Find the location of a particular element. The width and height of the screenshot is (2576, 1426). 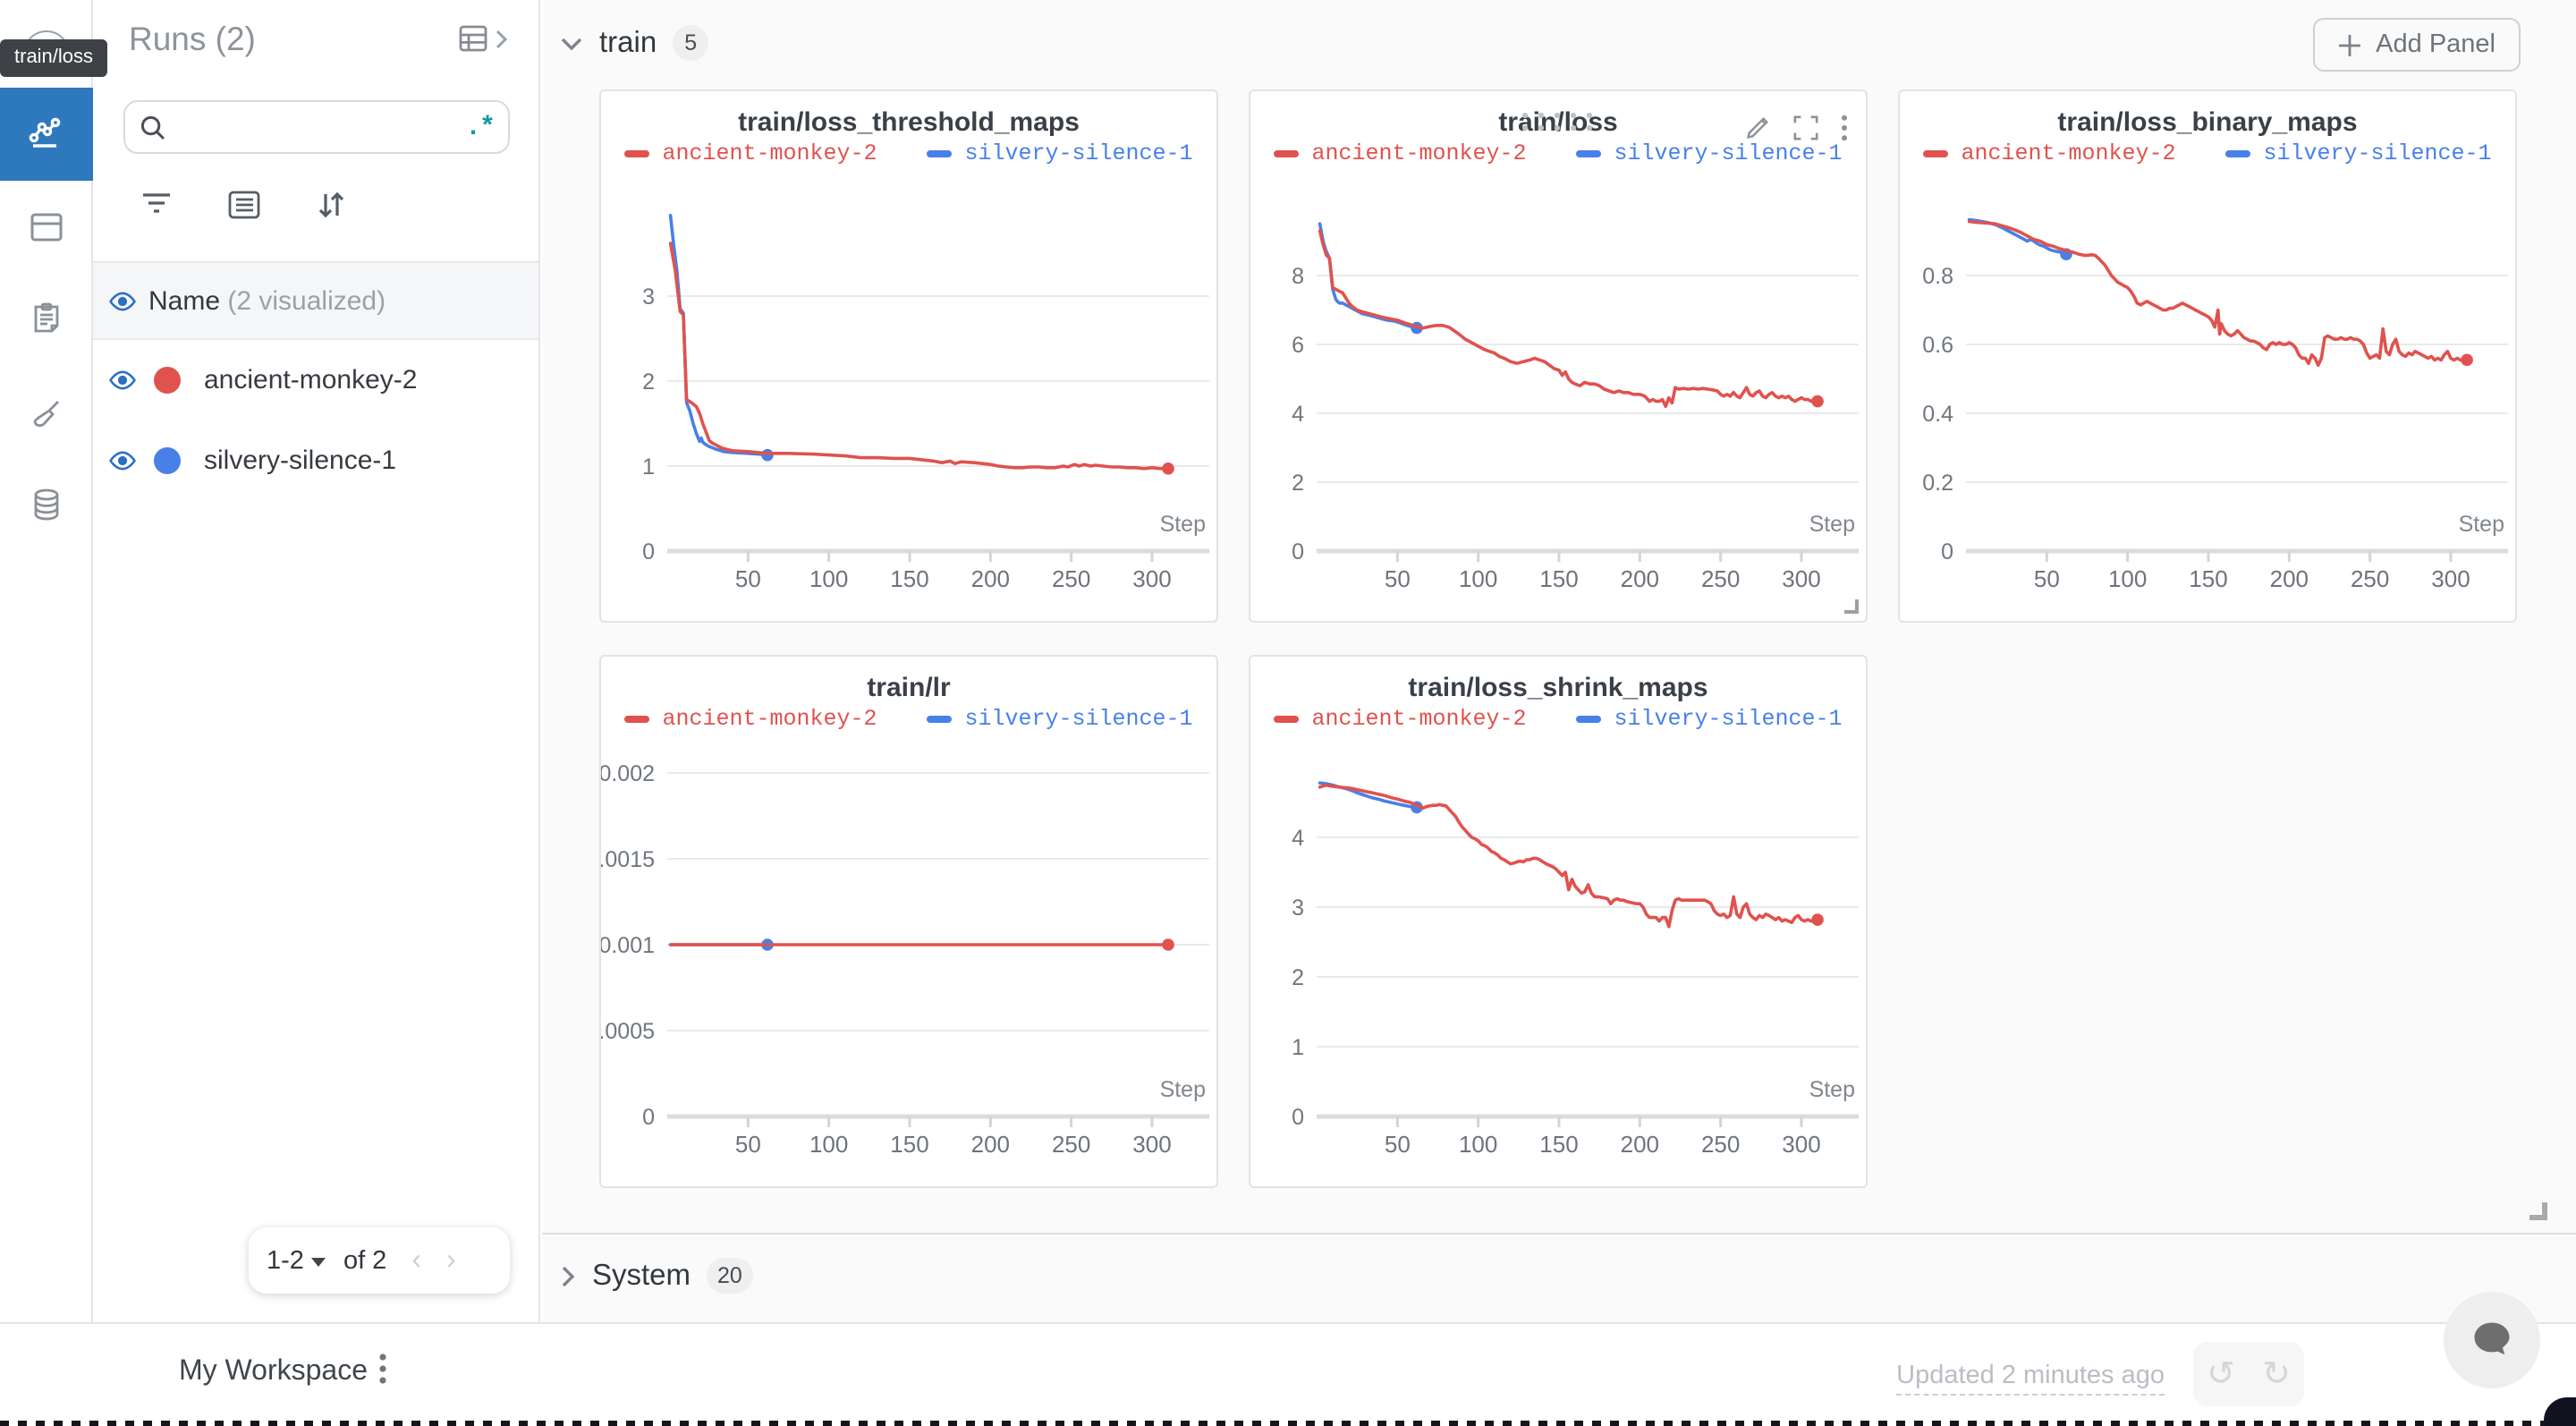

chart-plot-area: 0 1 2 3 4 50 100 150 200 250 300 Step is located at coordinates (1559, 924).